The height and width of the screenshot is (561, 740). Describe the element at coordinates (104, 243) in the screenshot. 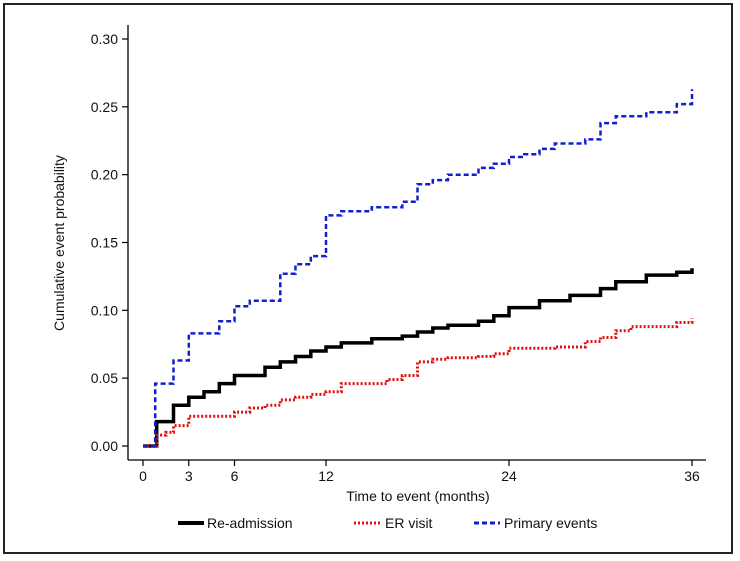

I see `y-tick-label: 0.15` at that location.